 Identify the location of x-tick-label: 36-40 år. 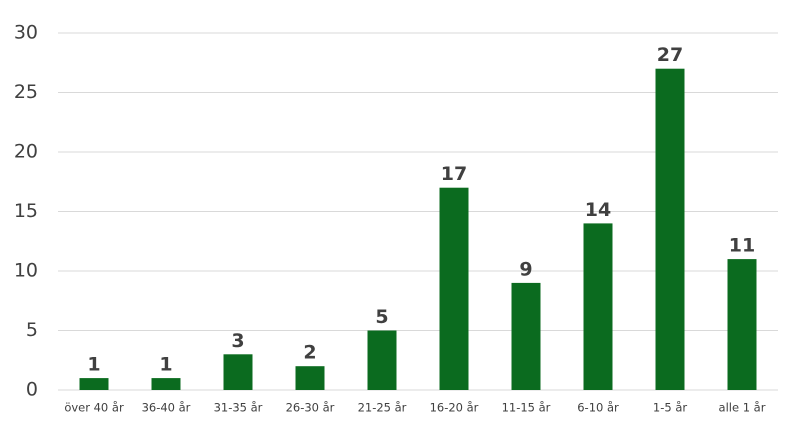
(166, 408).